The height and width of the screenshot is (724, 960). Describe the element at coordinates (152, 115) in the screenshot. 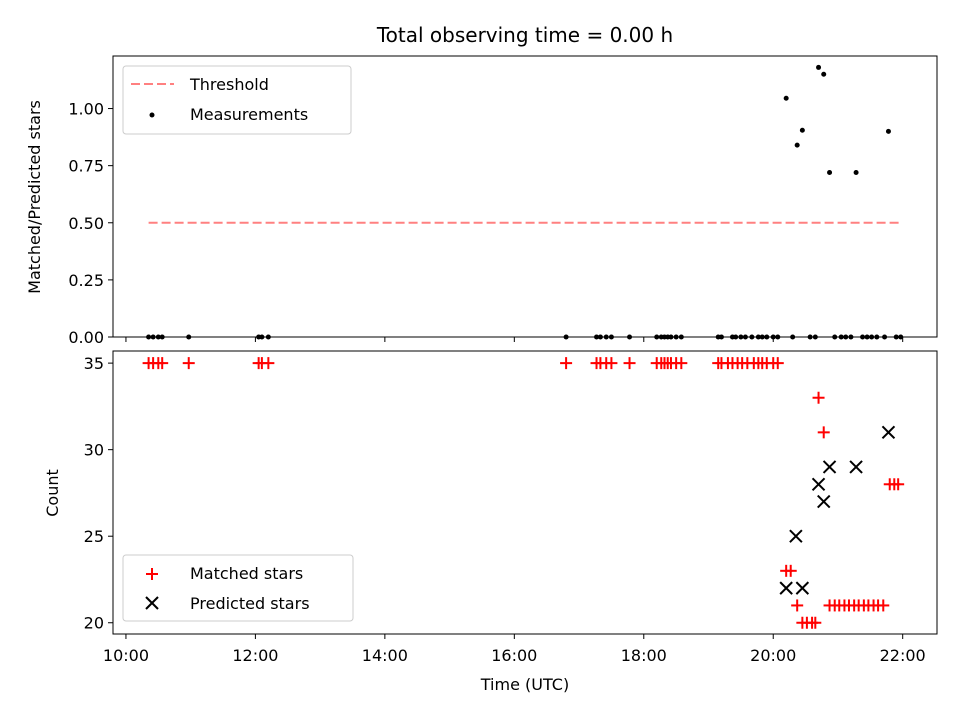

I see `legend-measurements-swatch` at that location.